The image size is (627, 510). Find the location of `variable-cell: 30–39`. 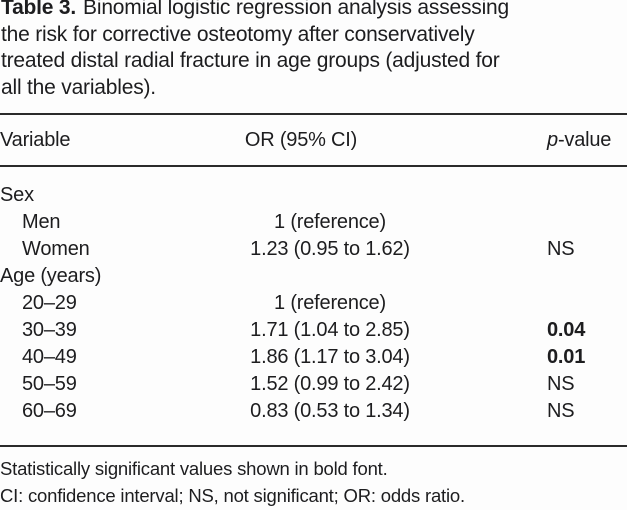

variable-cell: 30–39 is located at coordinates (49, 330).